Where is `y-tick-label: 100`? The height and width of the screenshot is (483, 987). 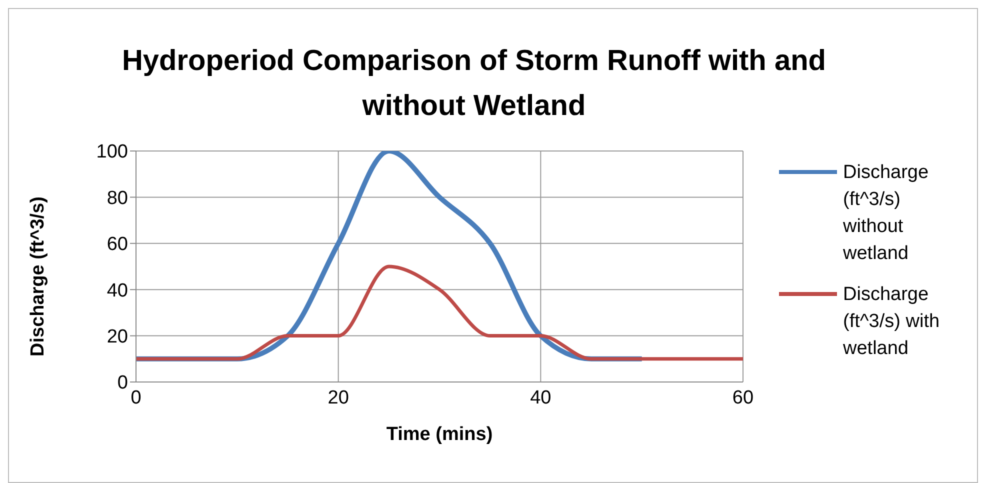
y-tick-label: 100 is located at coordinates (112, 152).